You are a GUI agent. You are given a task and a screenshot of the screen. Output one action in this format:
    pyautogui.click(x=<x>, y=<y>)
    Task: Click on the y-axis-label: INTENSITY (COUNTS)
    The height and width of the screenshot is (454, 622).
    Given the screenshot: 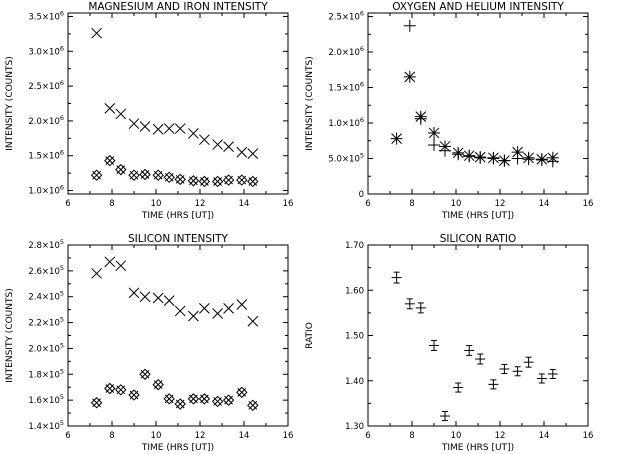 What is the action you would take?
    pyautogui.click(x=10, y=335)
    